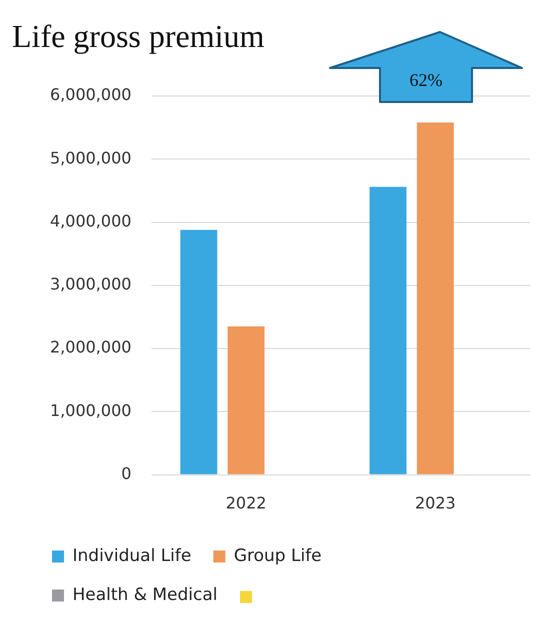  What do you see at coordinates (246, 503) in the screenshot?
I see `x-tick-label: 2022` at bounding box center [246, 503].